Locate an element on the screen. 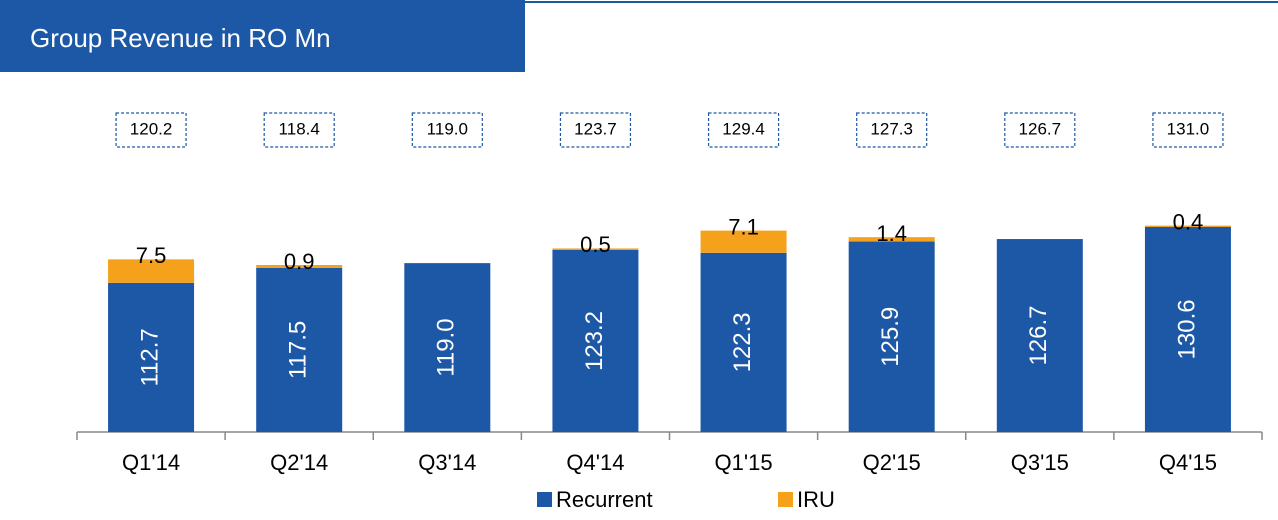  bar-value-label: 0.5 is located at coordinates (595, 244).